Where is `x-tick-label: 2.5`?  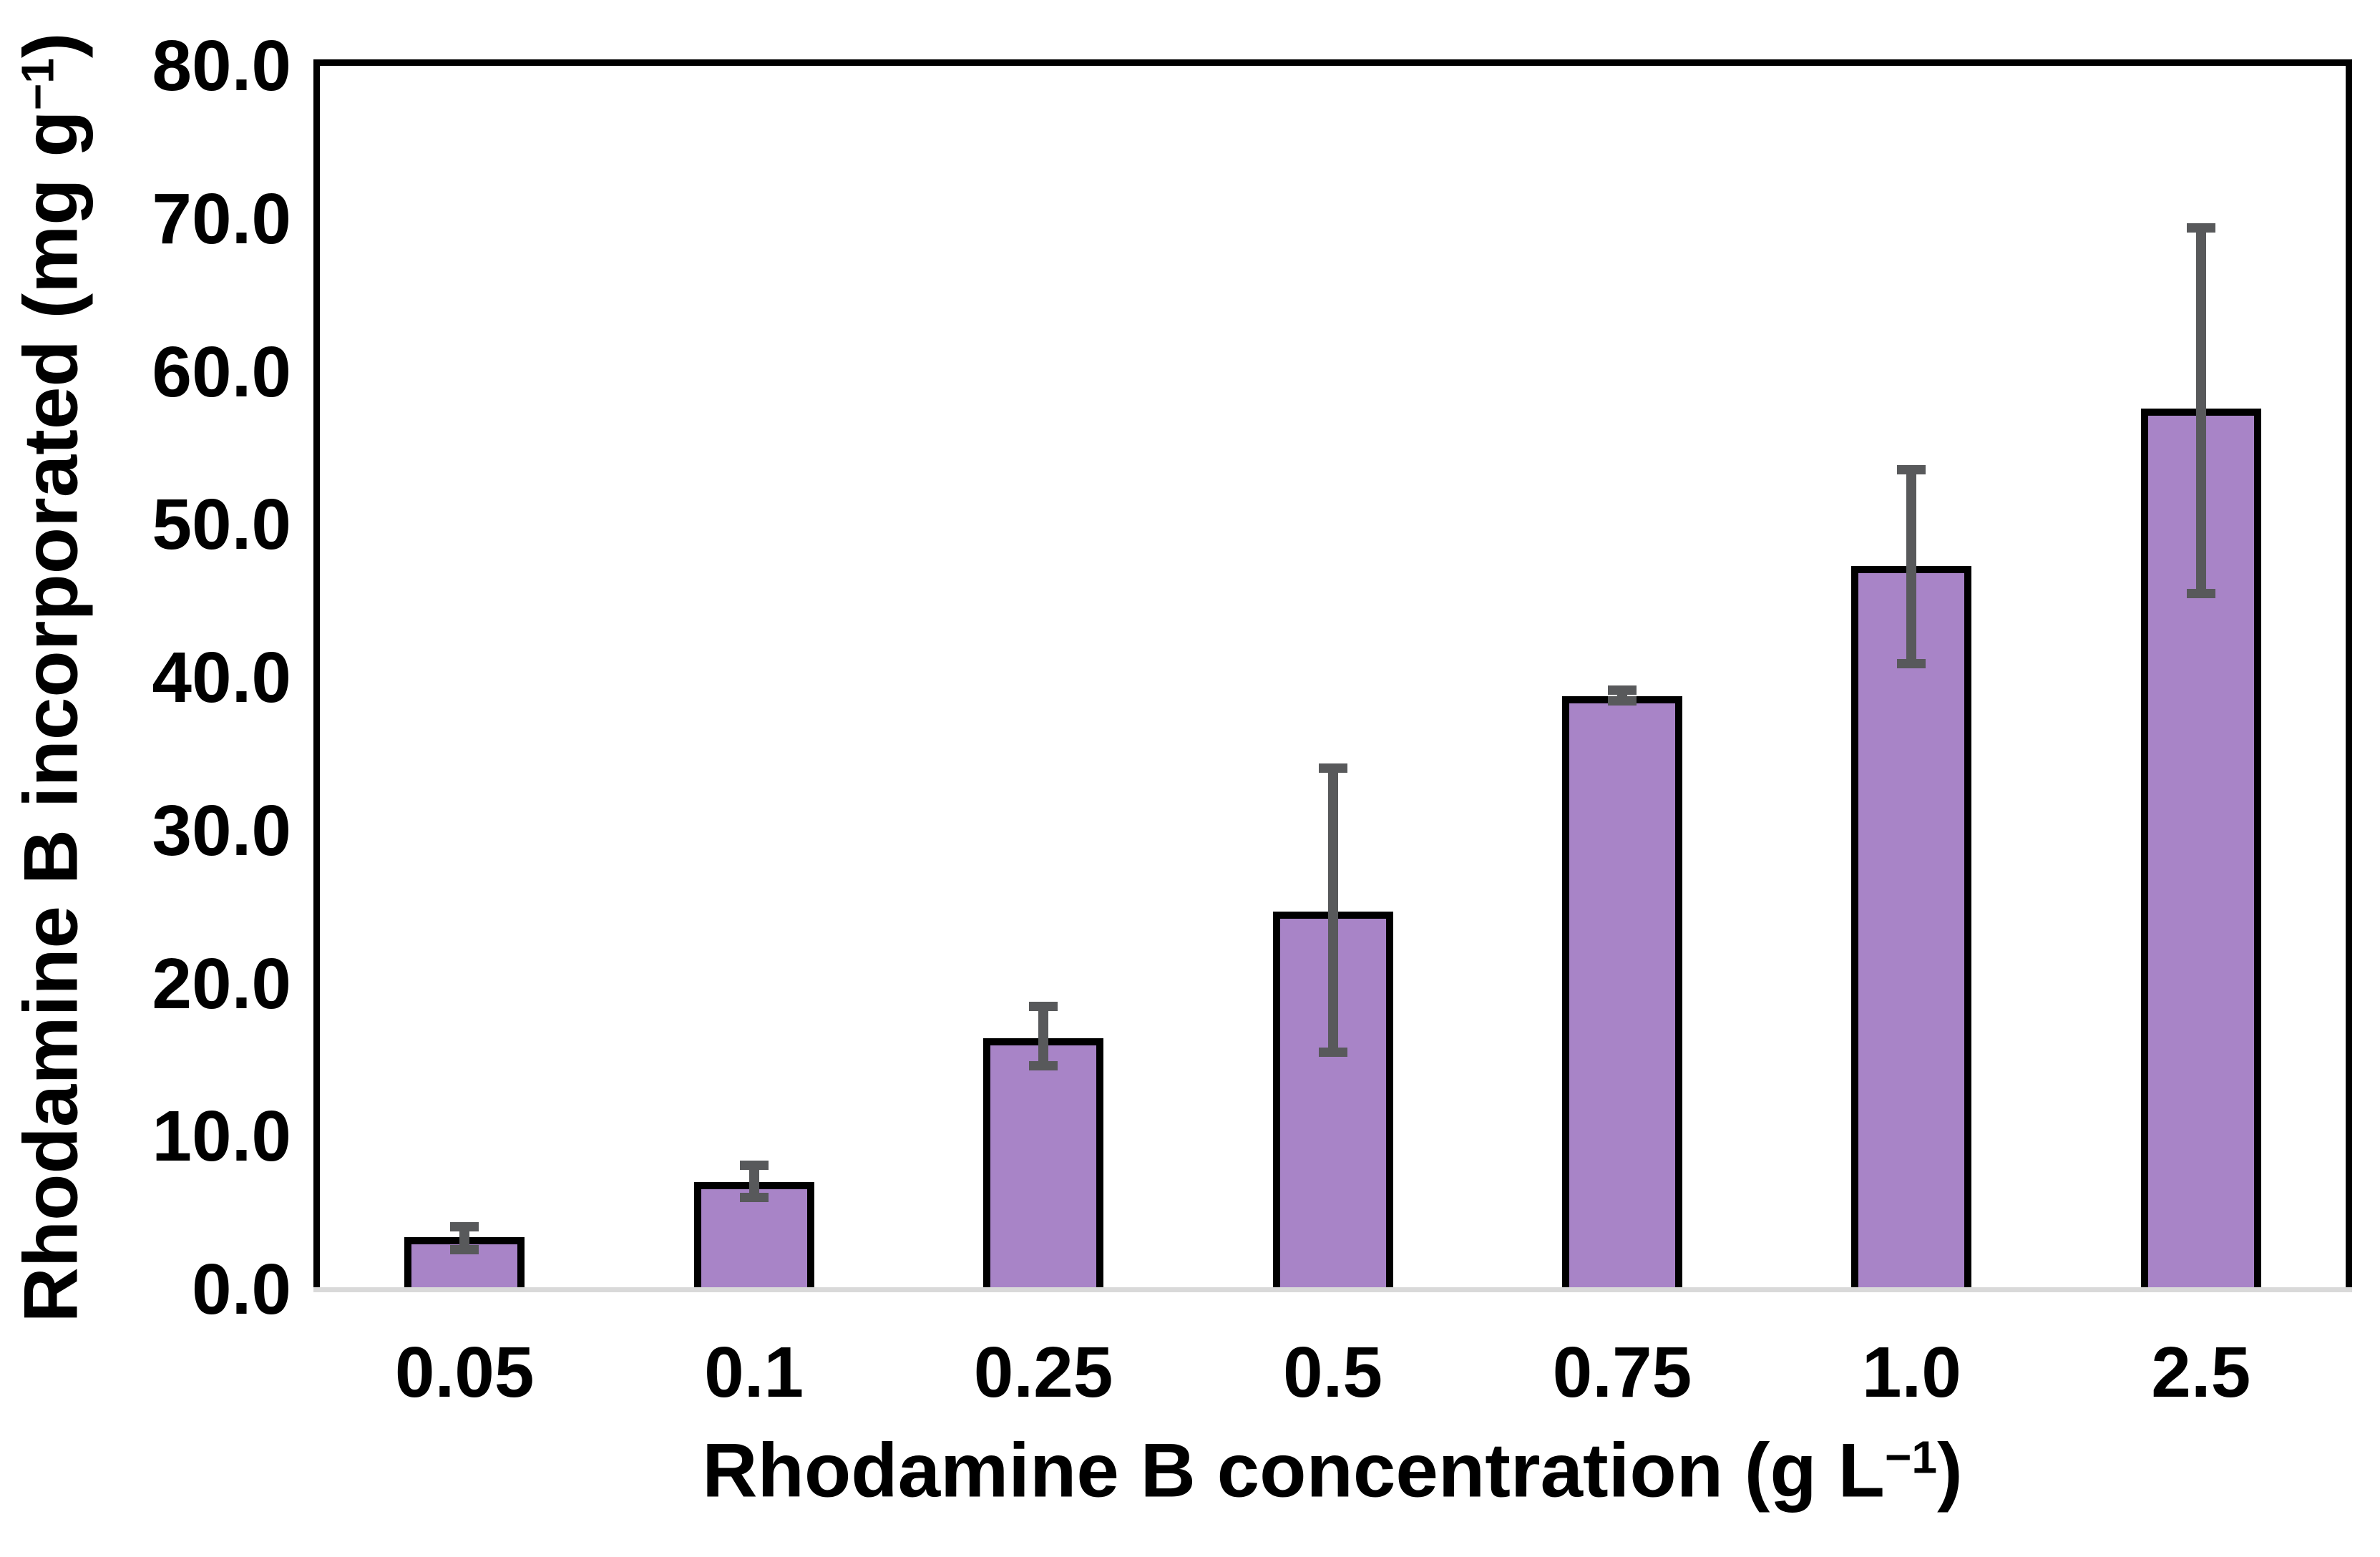 x-tick-label: 2.5 is located at coordinates (2201, 1372).